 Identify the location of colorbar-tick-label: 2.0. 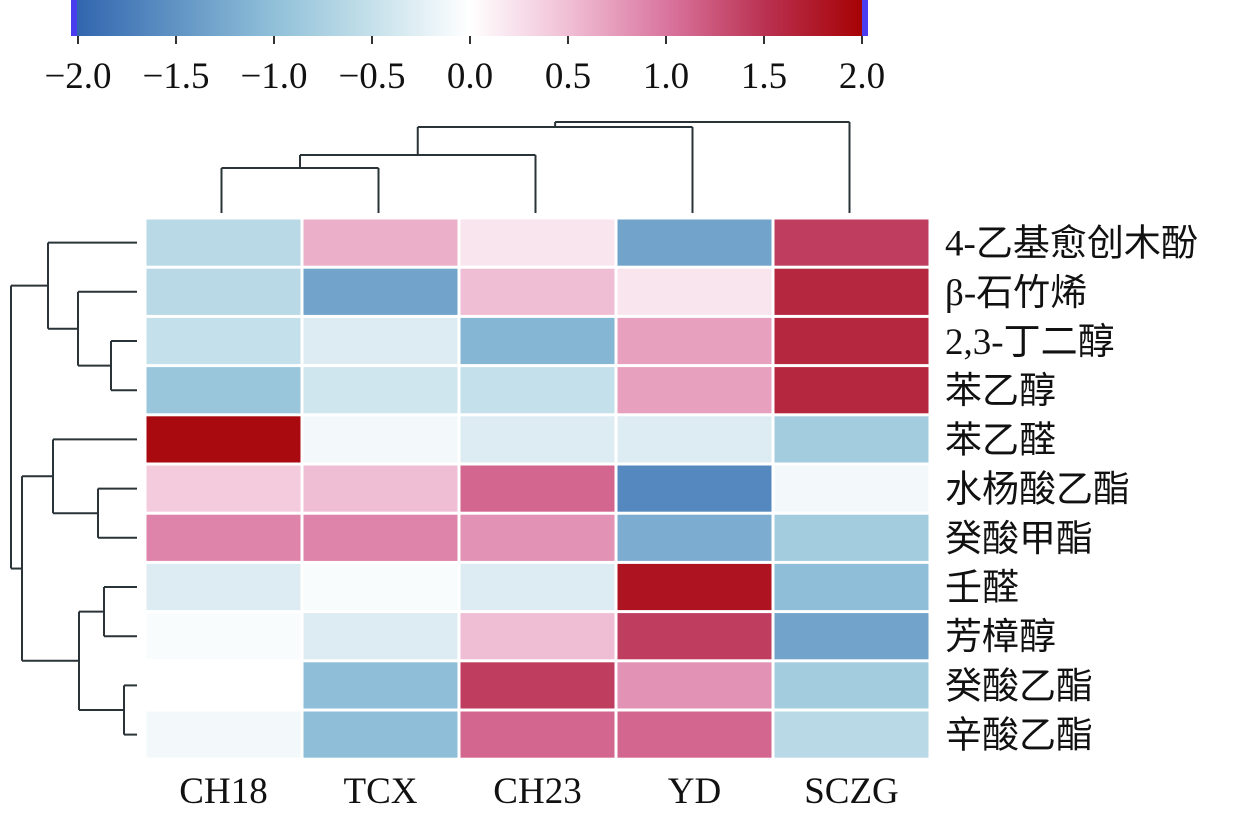
(862, 76).